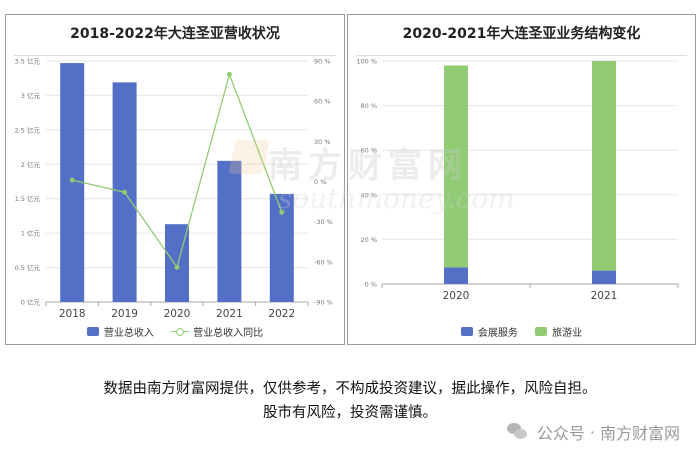 Image resolution: width=700 pixels, height=467 pixels. Describe the element at coordinates (323, 262) in the screenshot. I see `y-right-tick-label: -60 %` at that location.